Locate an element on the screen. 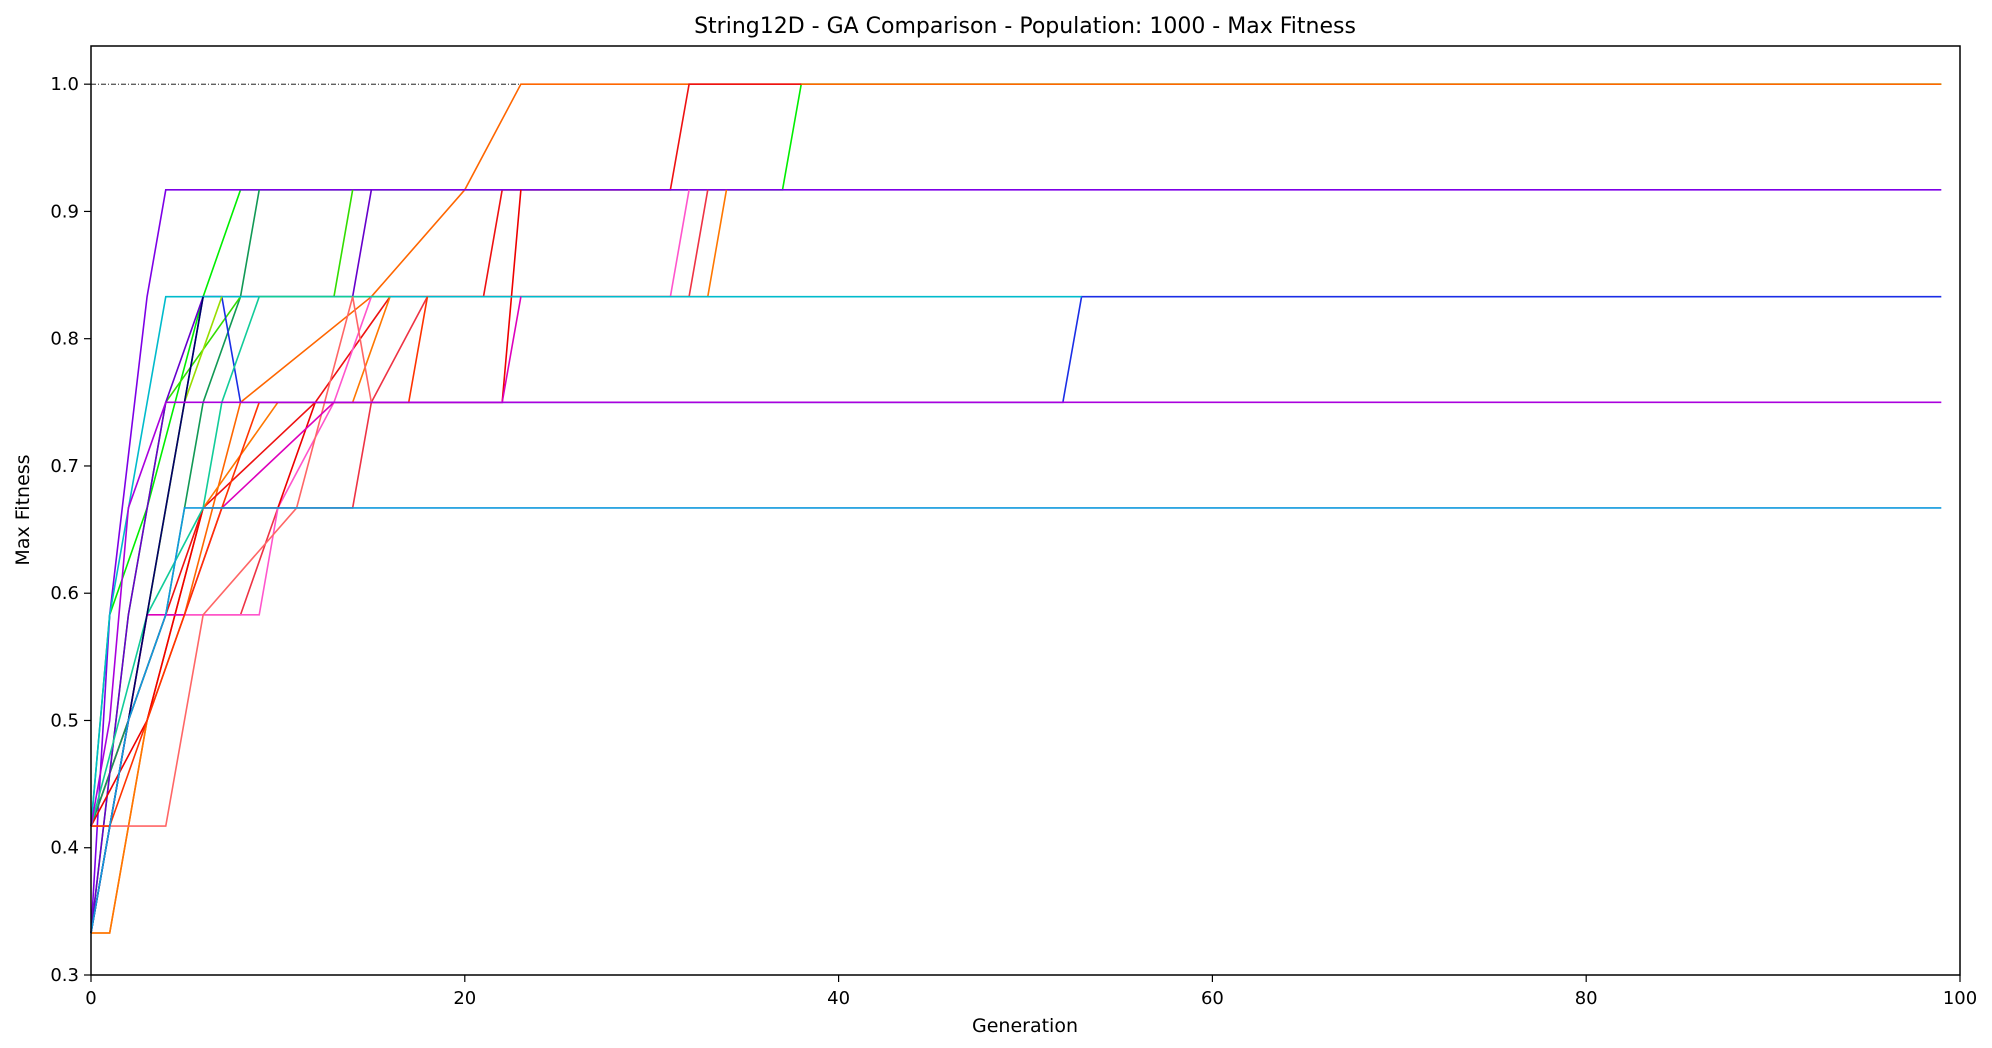 The image size is (1992, 1048). x-tick-label: 60 is located at coordinates (1212, 998).